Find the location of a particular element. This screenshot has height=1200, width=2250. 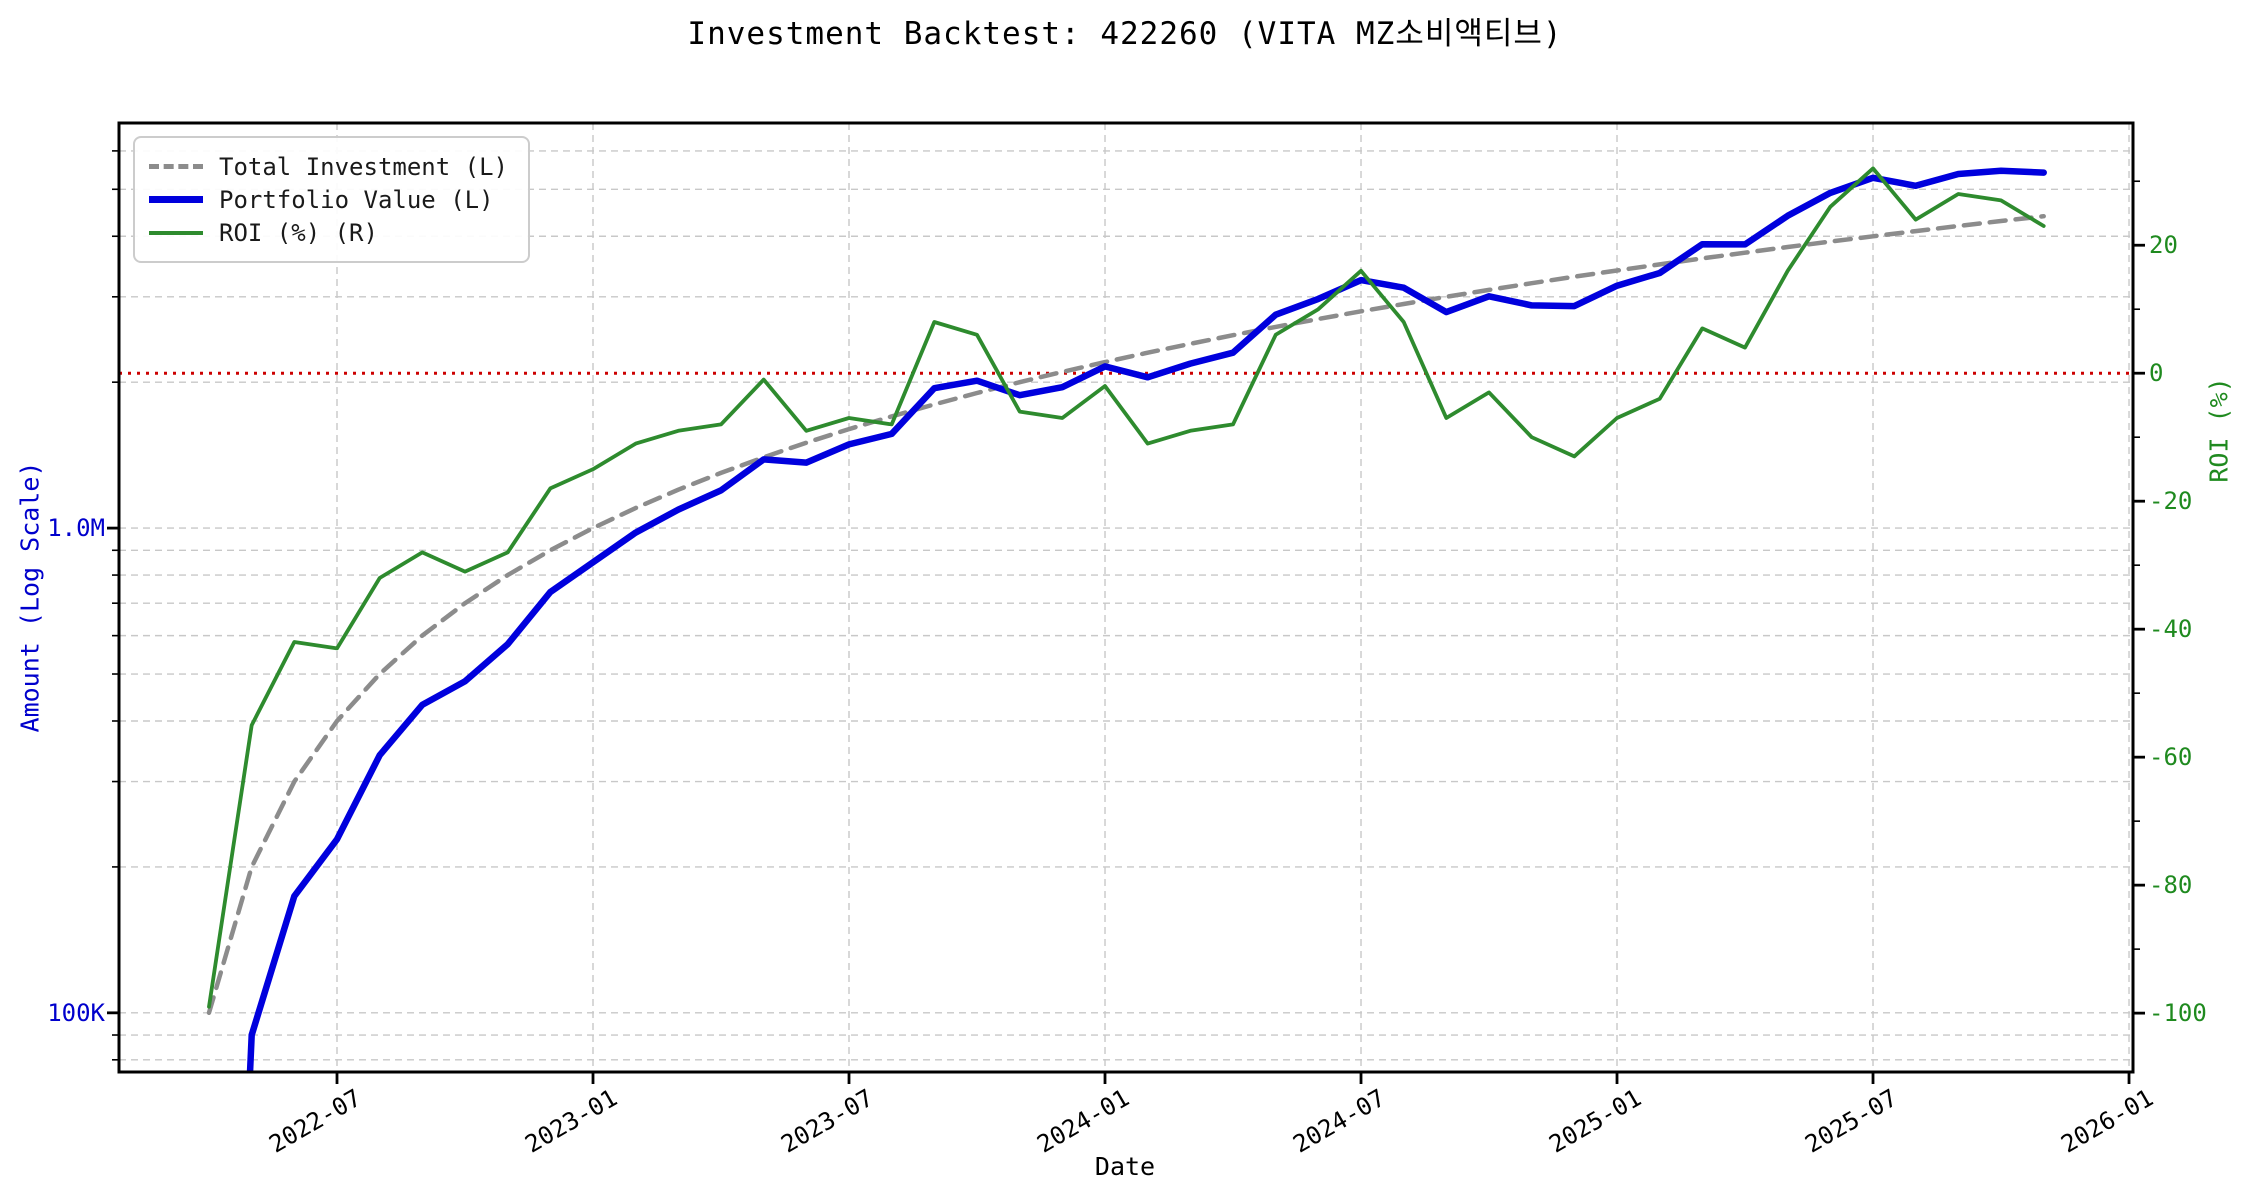

left-tick-label: 1.0M is located at coordinates (76, 528).